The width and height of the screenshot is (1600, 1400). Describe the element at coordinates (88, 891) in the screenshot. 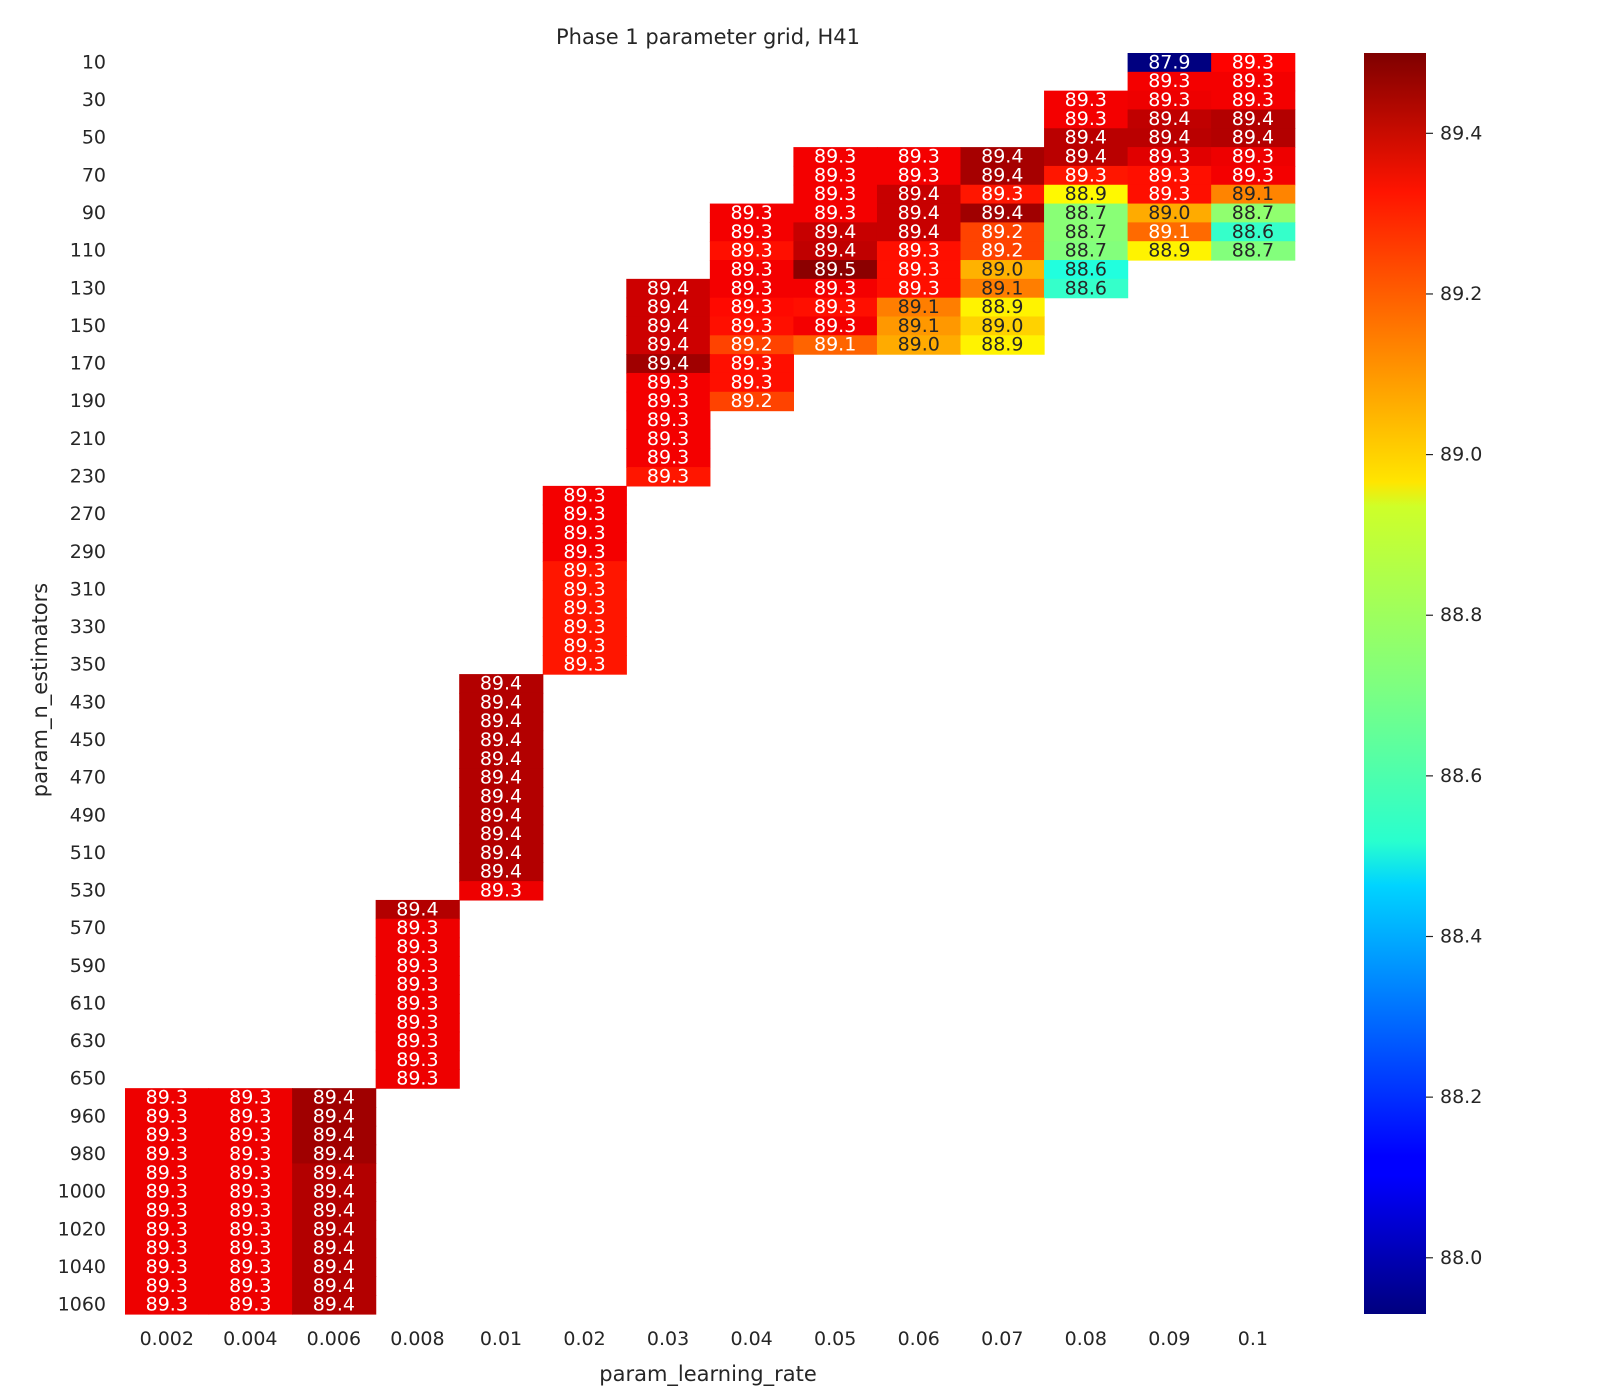

I see `y-tick-label: 530` at that location.